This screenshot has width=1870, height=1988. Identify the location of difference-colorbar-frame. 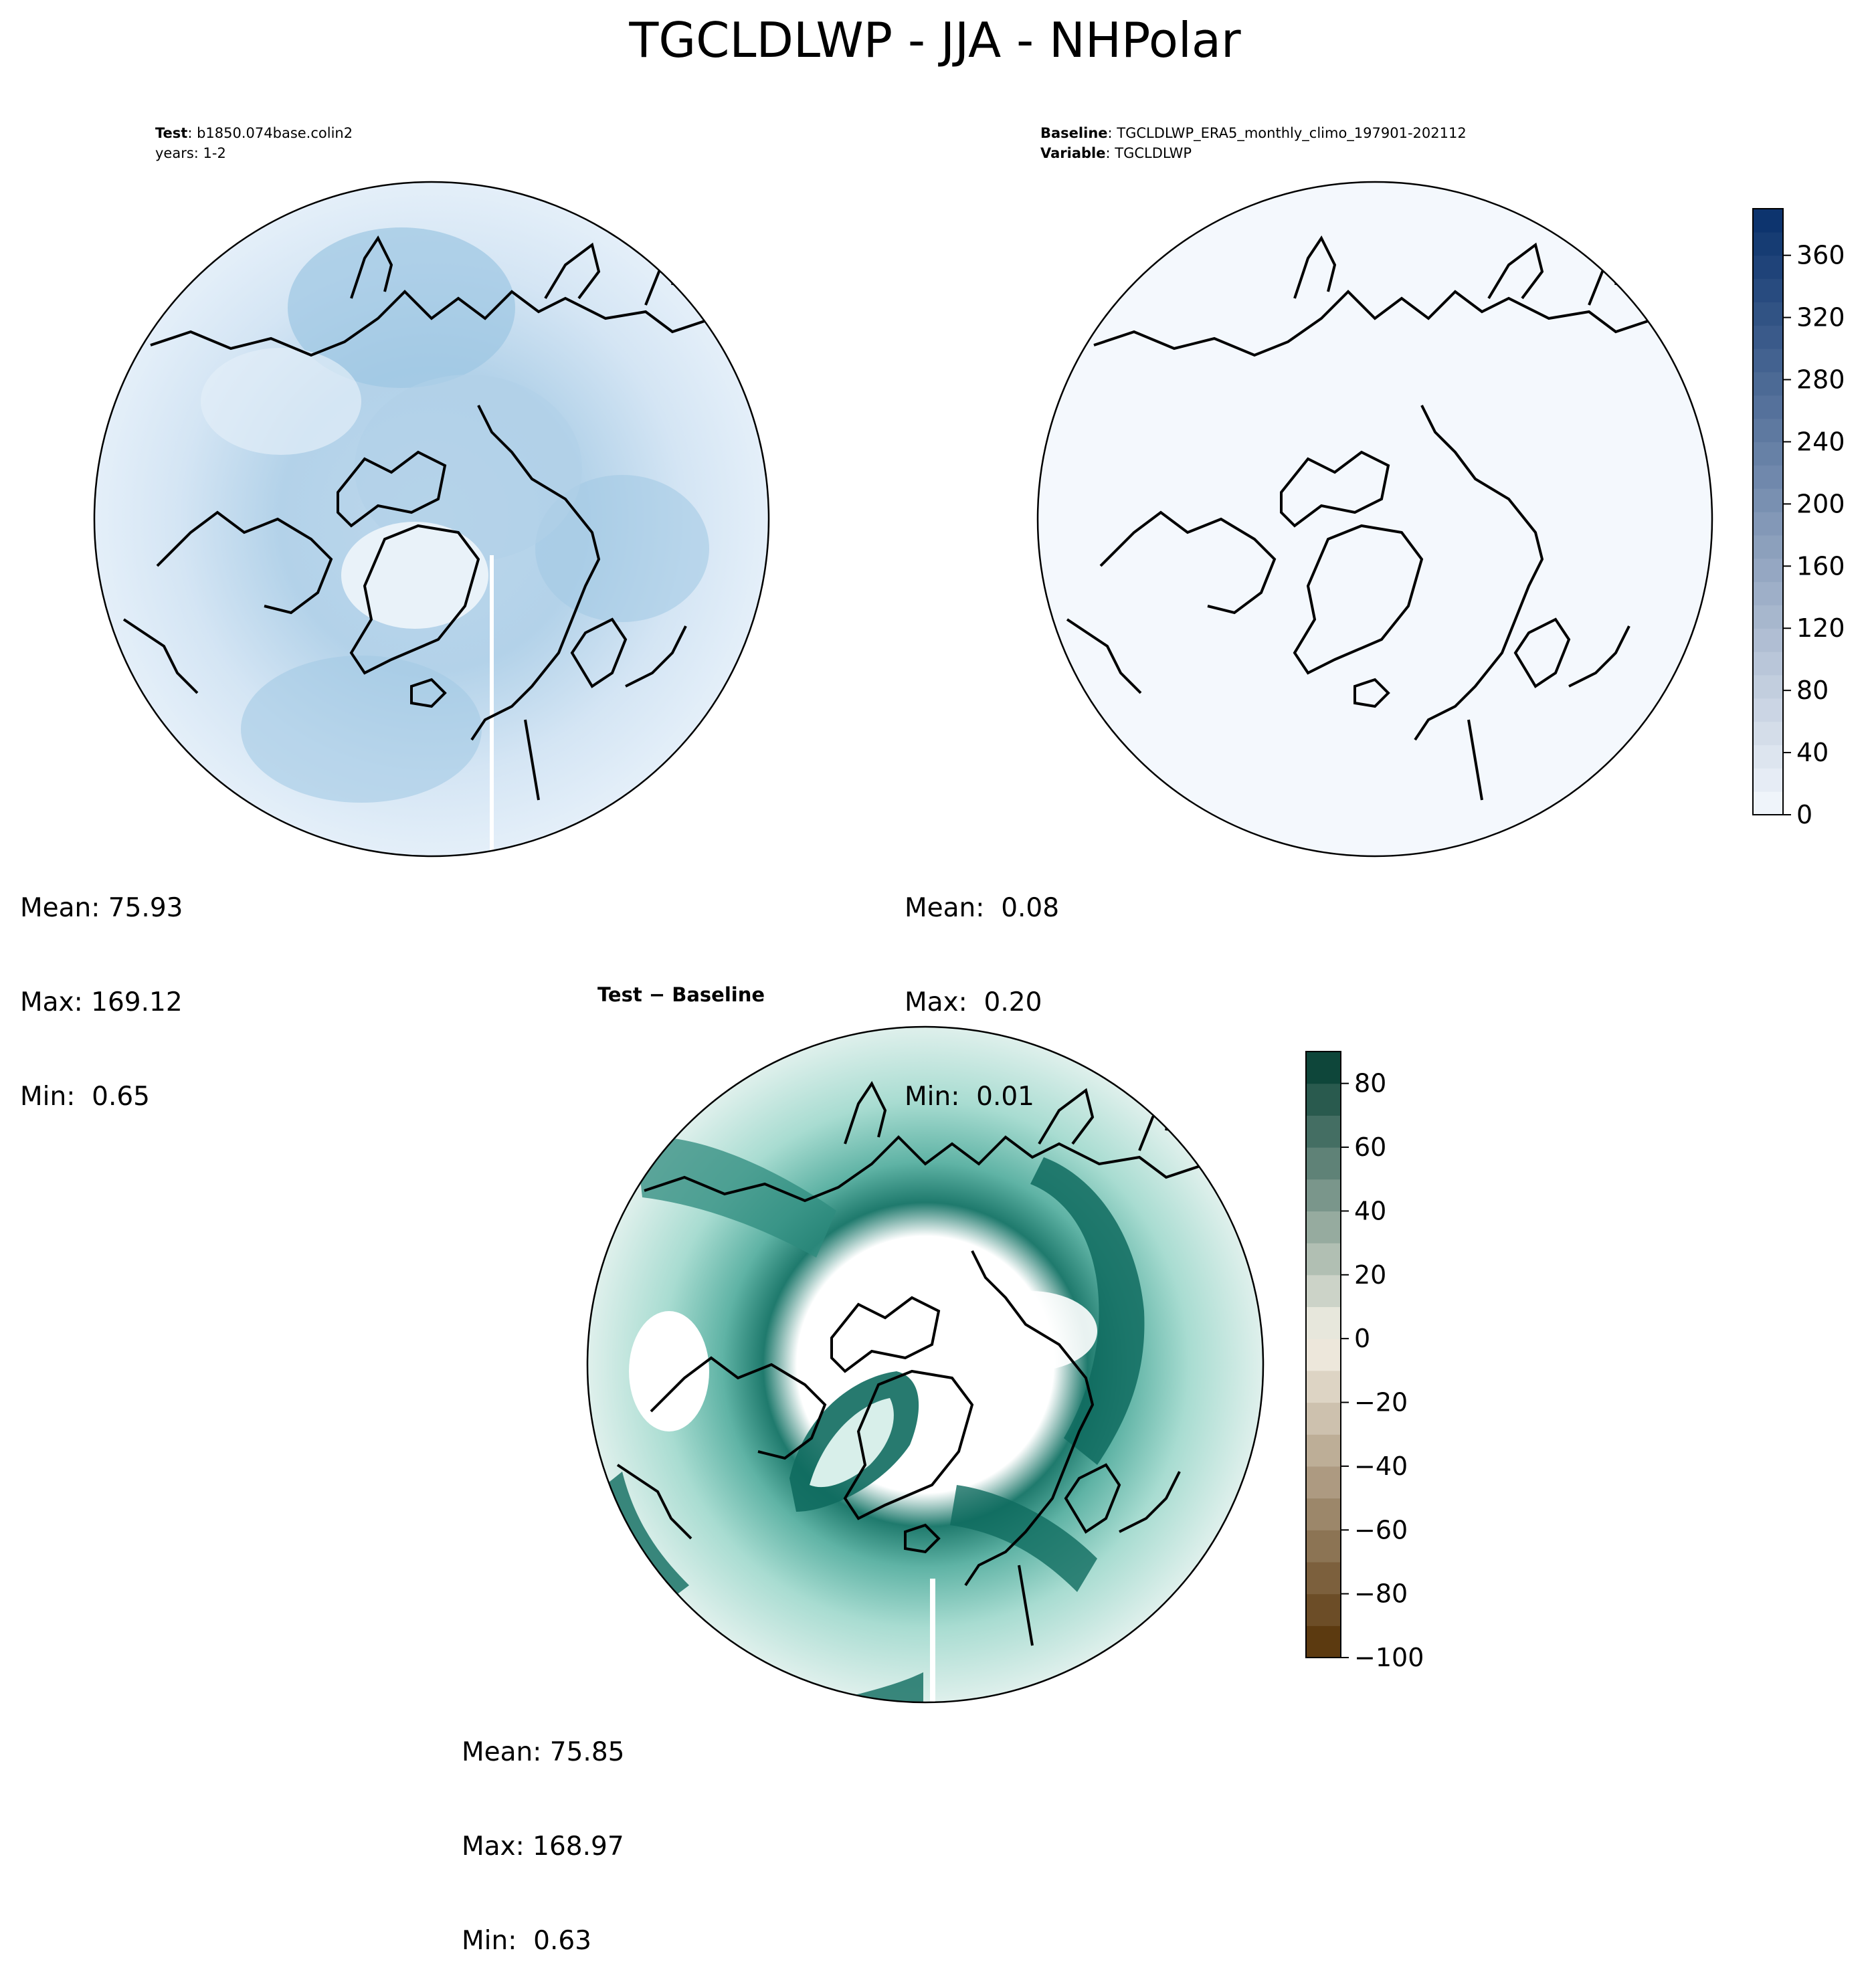
(1323, 1354).